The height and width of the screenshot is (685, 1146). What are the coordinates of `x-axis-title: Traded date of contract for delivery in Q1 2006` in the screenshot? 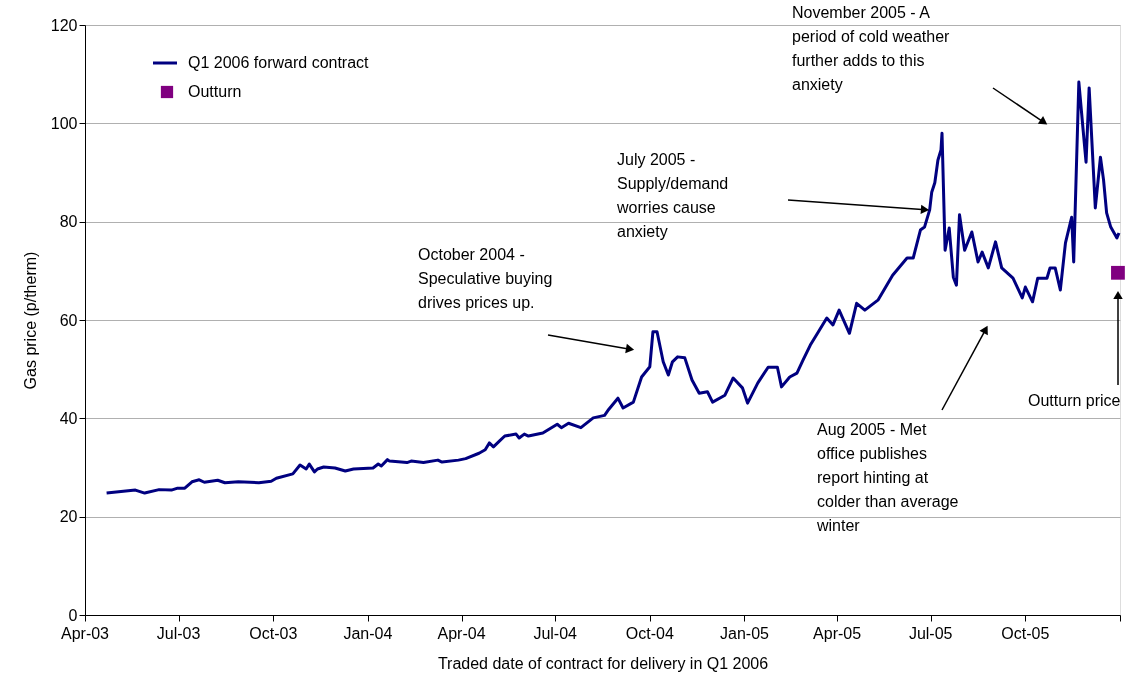 It's located at (603, 663).